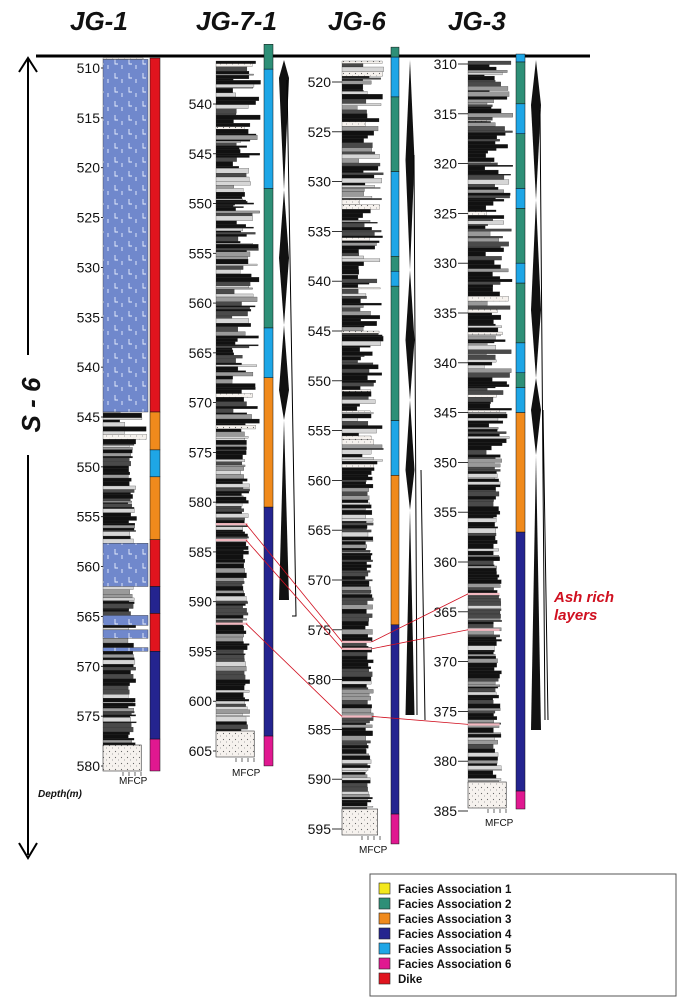 The image size is (684, 1004). I want to click on depth-tick-label: 570, so click(89, 666).